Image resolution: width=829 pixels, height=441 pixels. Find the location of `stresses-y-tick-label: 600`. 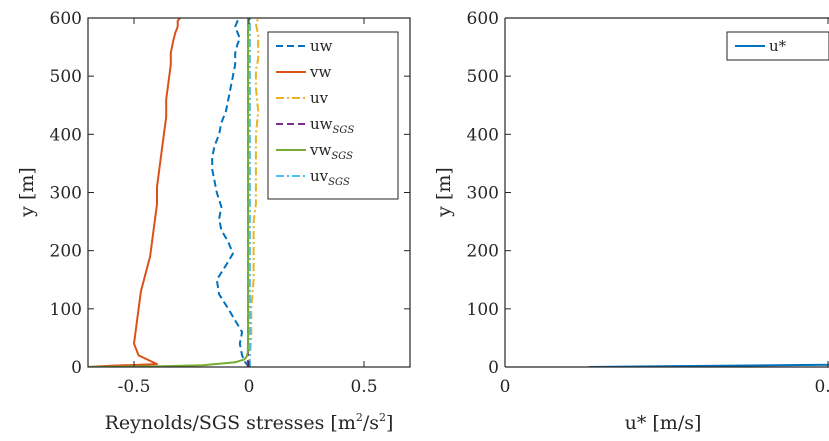

stresses-y-tick-label: 600 is located at coordinates (66, 19).